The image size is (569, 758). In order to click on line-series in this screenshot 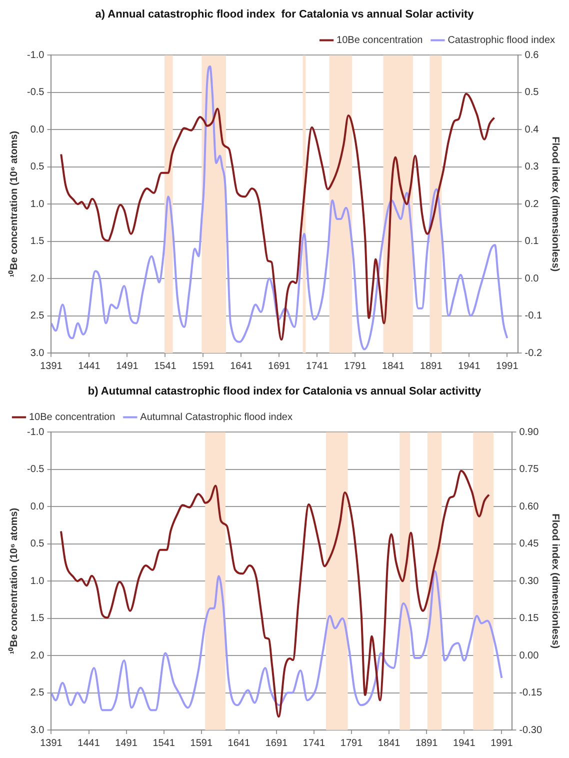, I will do `click(277, 641)`.